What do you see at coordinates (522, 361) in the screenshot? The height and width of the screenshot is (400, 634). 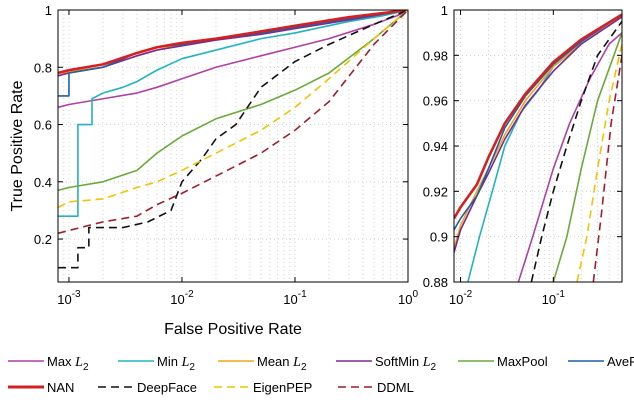 I see `legend-label: MaxPool` at bounding box center [522, 361].